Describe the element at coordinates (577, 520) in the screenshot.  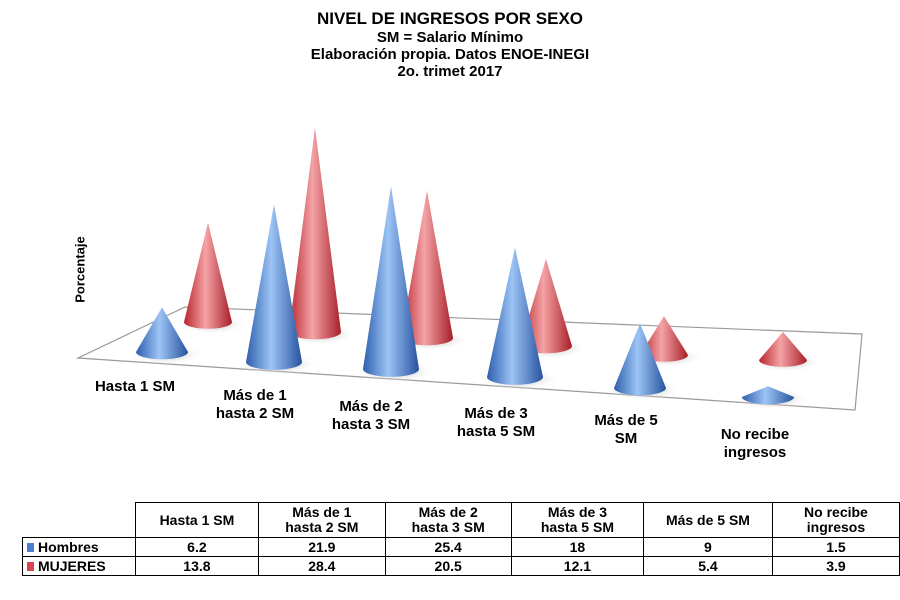
I see `table-header: Más de 3 hasta 5 SM` at that location.